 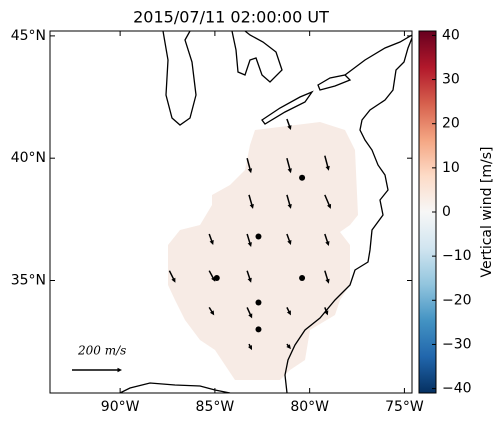 I want to click on scale-arrow, so click(x=97, y=370).